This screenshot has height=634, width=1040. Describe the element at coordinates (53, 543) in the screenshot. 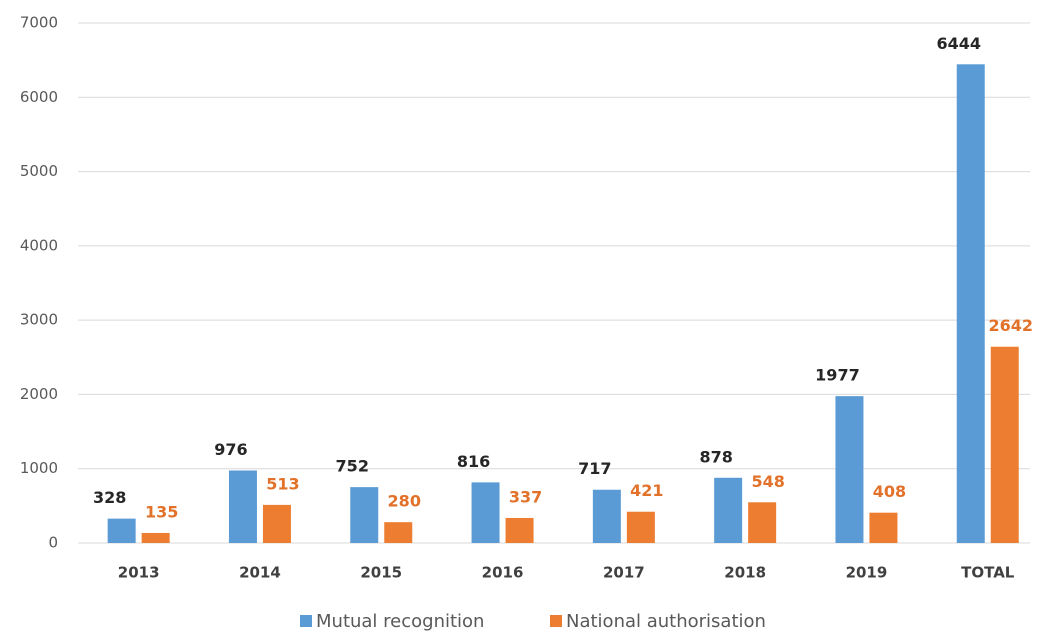

I see `y-tick-label: 0` at that location.